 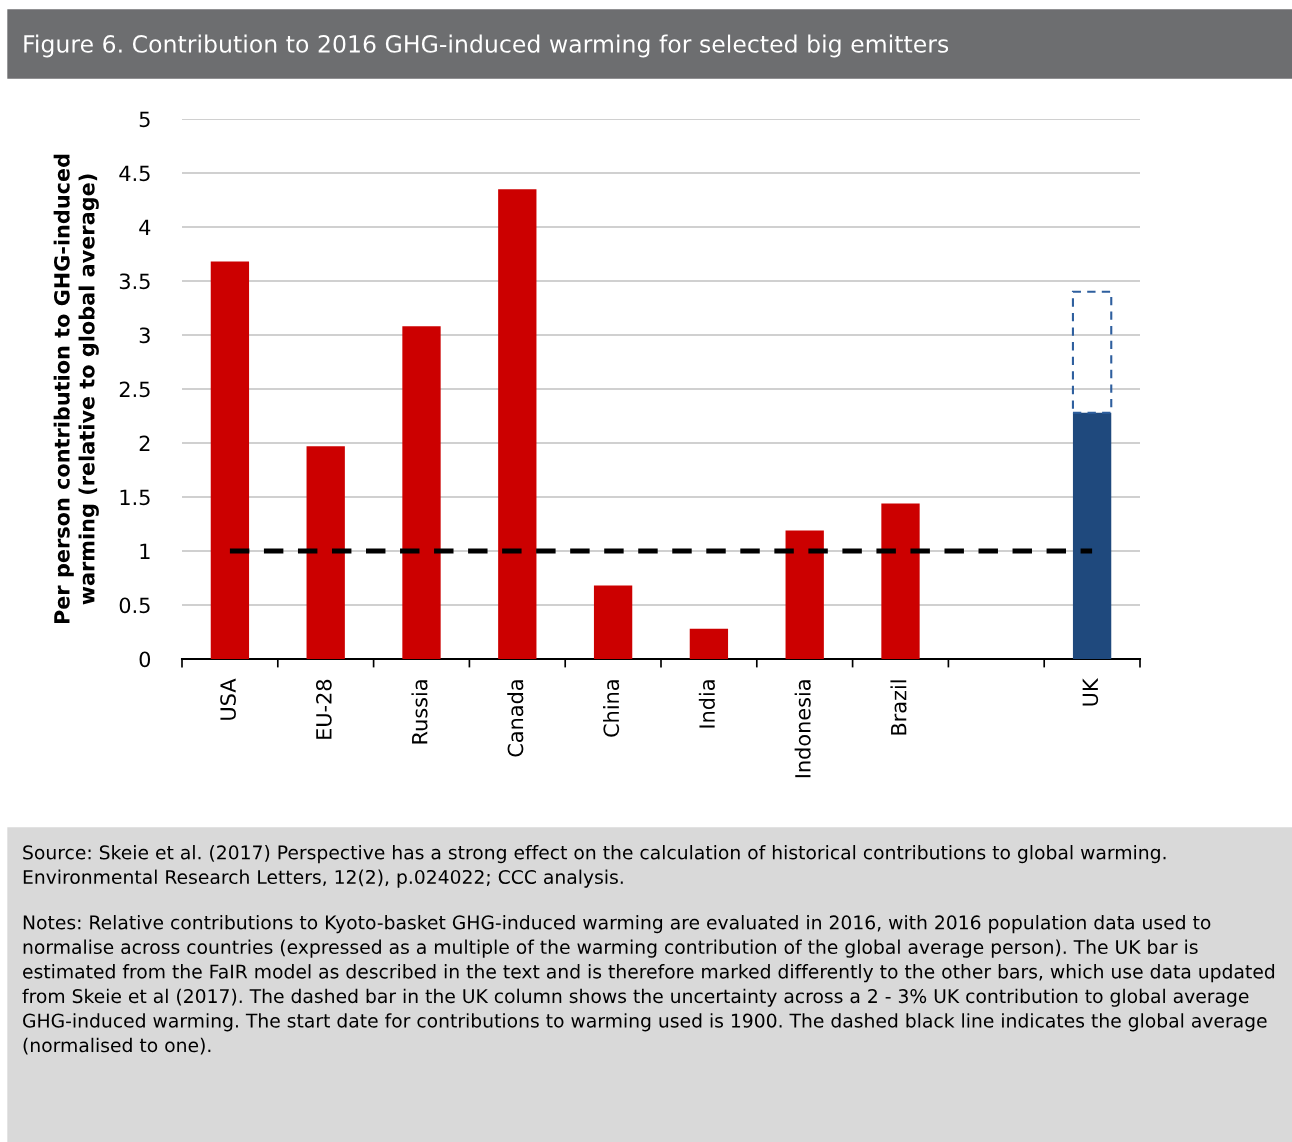 I want to click on x-tick-label: India, so click(x=706, y=704).